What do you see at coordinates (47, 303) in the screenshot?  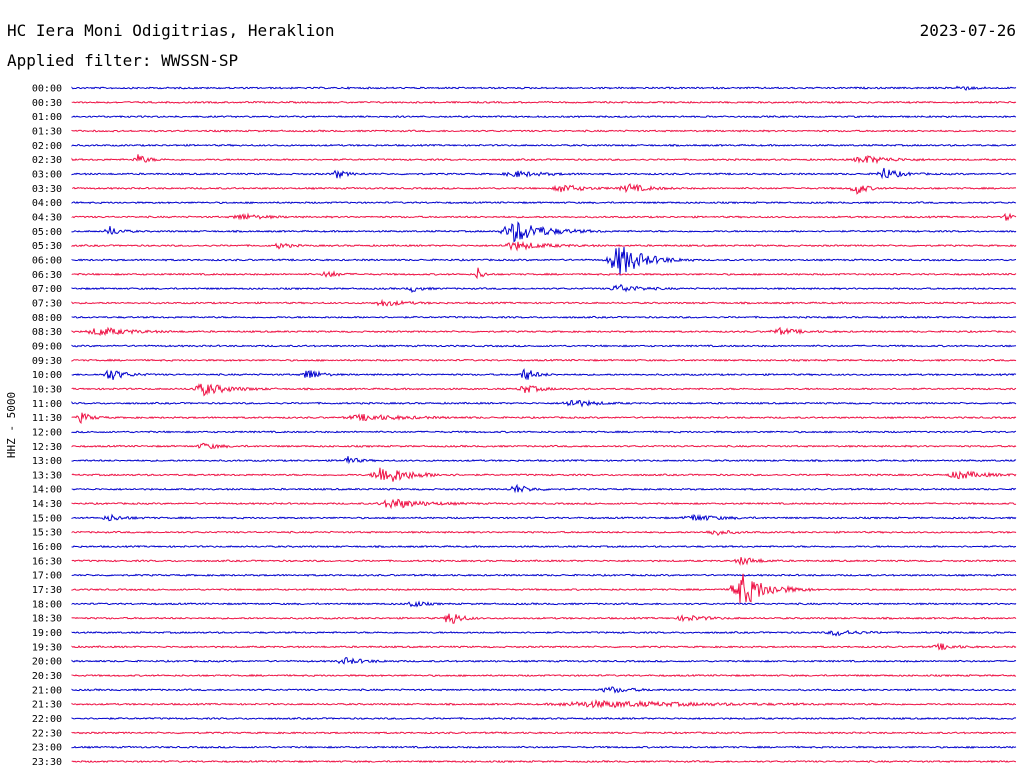 I see `row-tick-label: 07:30` at bounding box center [47, 303].